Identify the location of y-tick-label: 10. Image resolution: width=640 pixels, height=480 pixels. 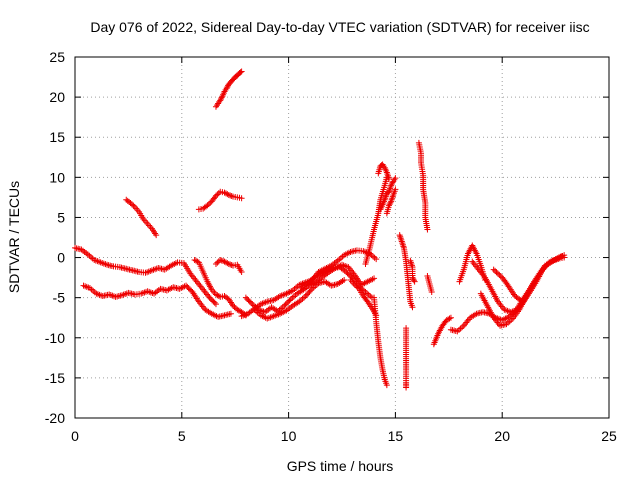
(57, 177).